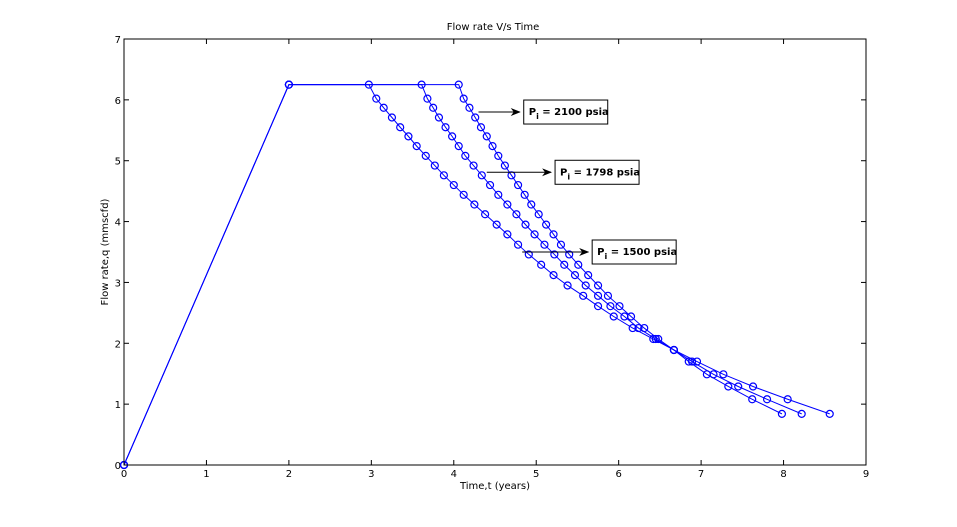 The width and height of the screenshot is (957, 527). I want to click on annotation-label: Pi = 1798 psia, so click(600, 174).